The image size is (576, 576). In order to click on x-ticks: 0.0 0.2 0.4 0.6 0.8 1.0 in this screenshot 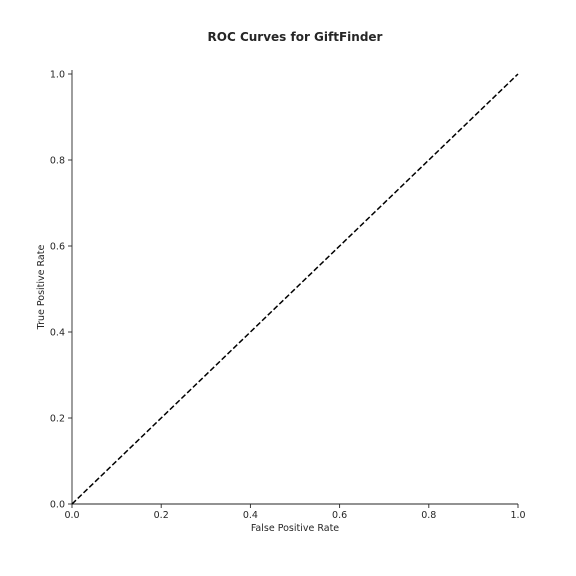, I will do `click(295, 512)`.